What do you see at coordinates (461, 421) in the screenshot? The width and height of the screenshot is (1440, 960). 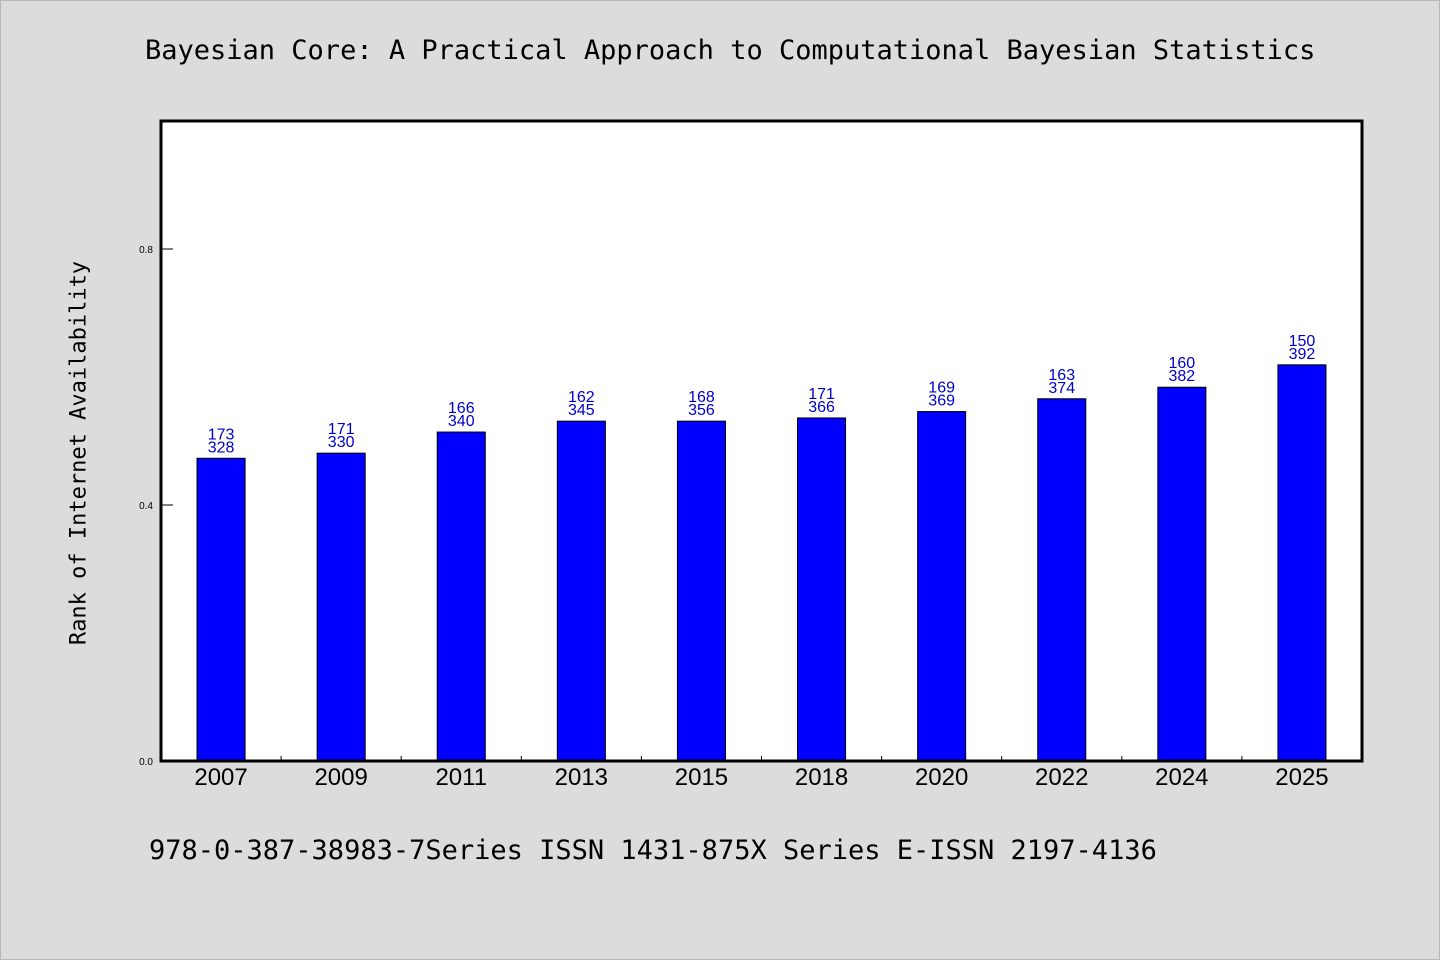 I see `bar-label-bottom: 340` at bounding box center [461, 421].